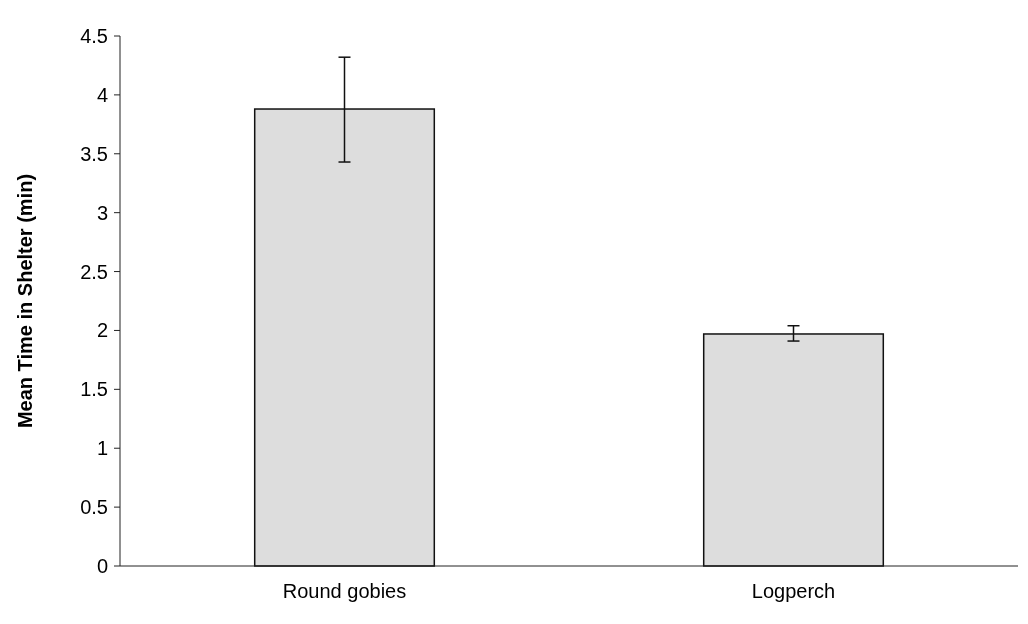  Describe the element at coordinates (94, 153) in the screenshot. I see `y-tick-label: 3.5` at that location.